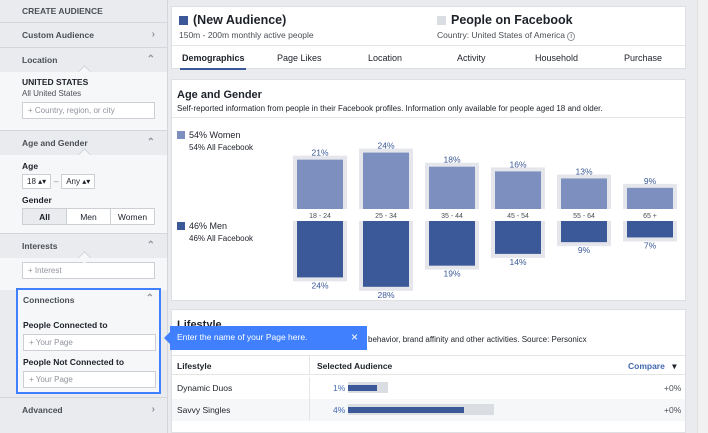 The height and width of the screenshot is (433, 708). I want to click on caret-down-icon: ▾, so click(674, 366).